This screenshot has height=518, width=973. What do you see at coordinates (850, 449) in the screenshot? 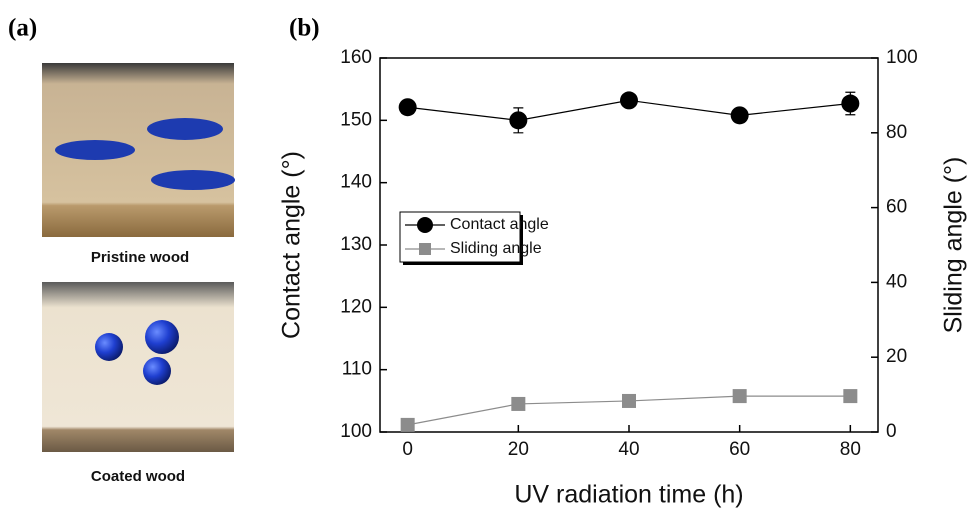
I see `x-tick-label: 80` at bounding box center [850, 449].